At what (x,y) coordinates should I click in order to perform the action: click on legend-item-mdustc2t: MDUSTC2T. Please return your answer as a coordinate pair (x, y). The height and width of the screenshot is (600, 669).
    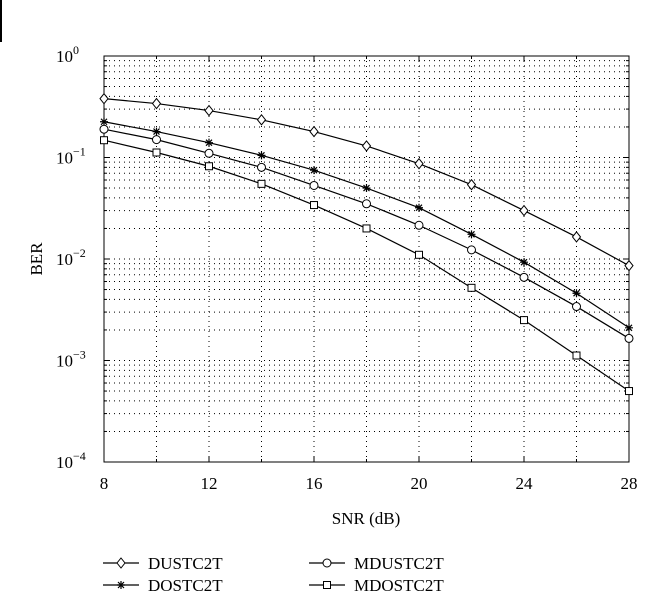
    Looking at the image, I should click on (376, 563).